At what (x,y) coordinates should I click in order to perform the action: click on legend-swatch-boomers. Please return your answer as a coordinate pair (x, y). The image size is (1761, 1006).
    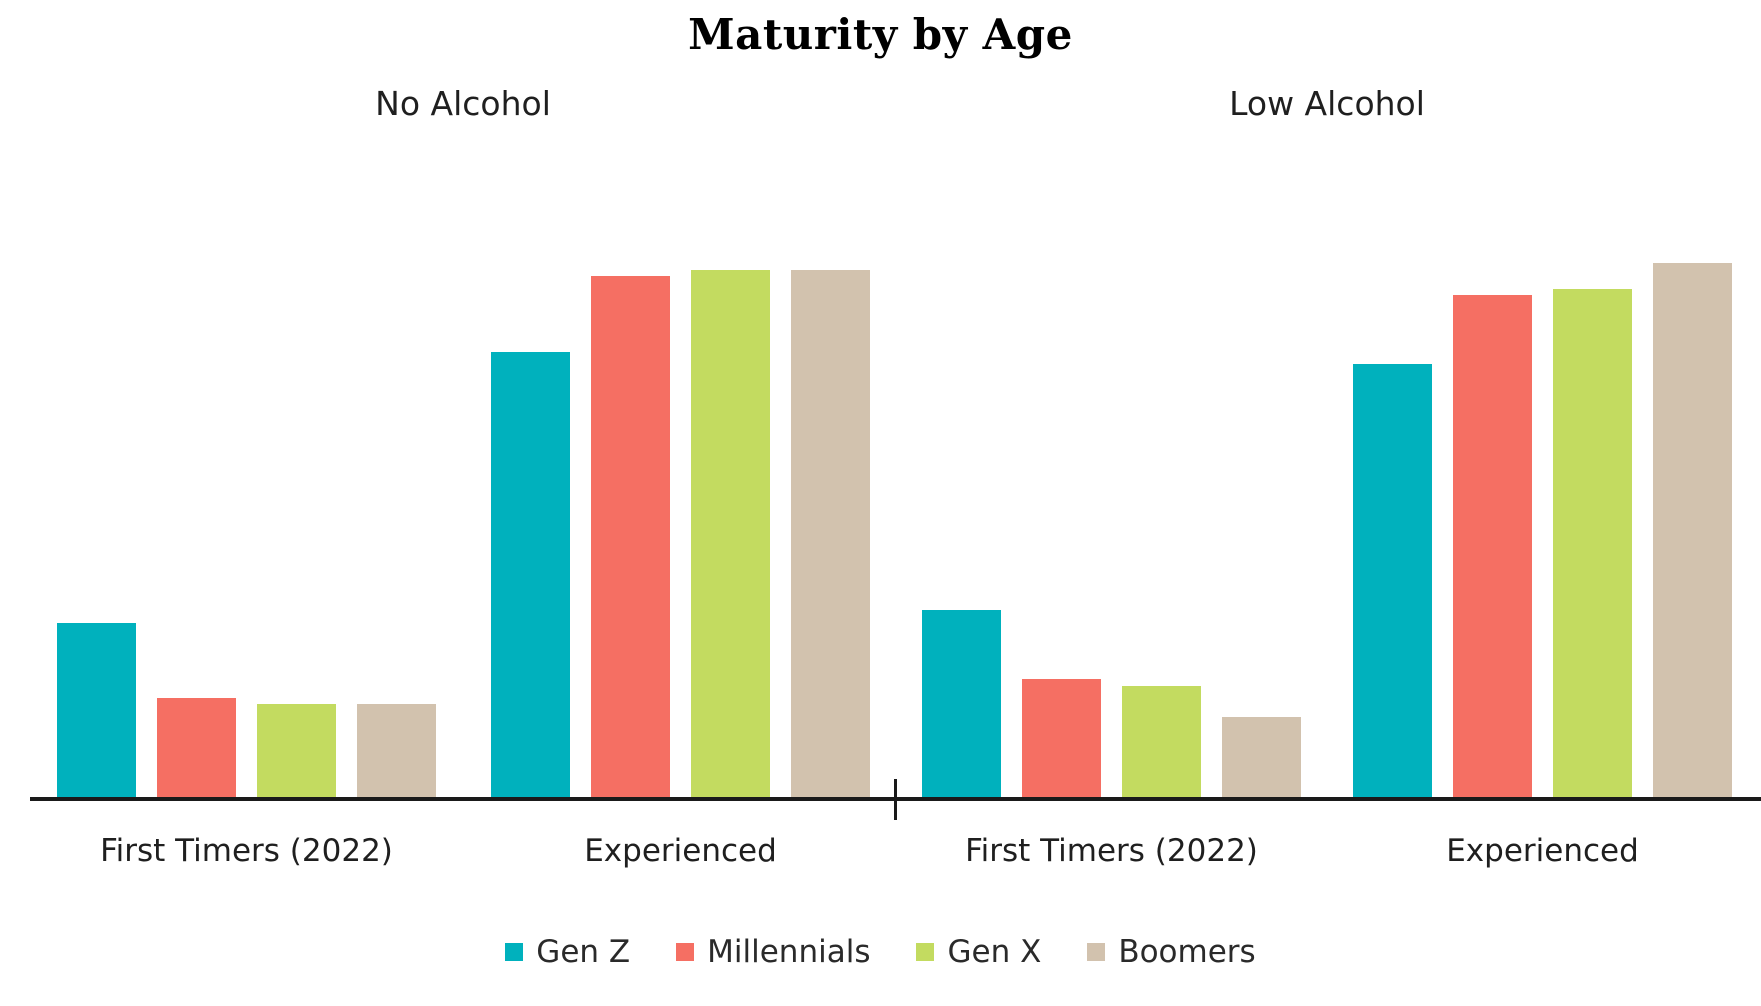
    Looking at the image, I should click on (1096, 952).